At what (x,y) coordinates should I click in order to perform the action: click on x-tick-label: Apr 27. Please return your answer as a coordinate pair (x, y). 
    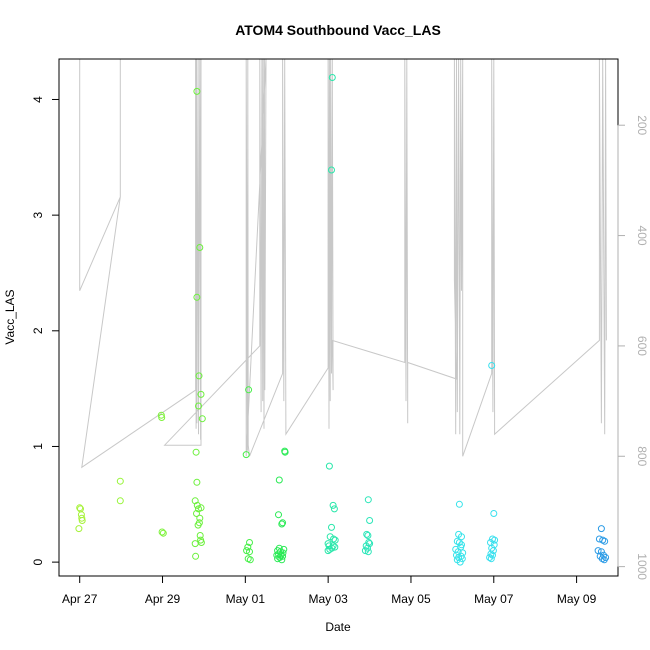
    Looking at the image, I should click on (80, 599).